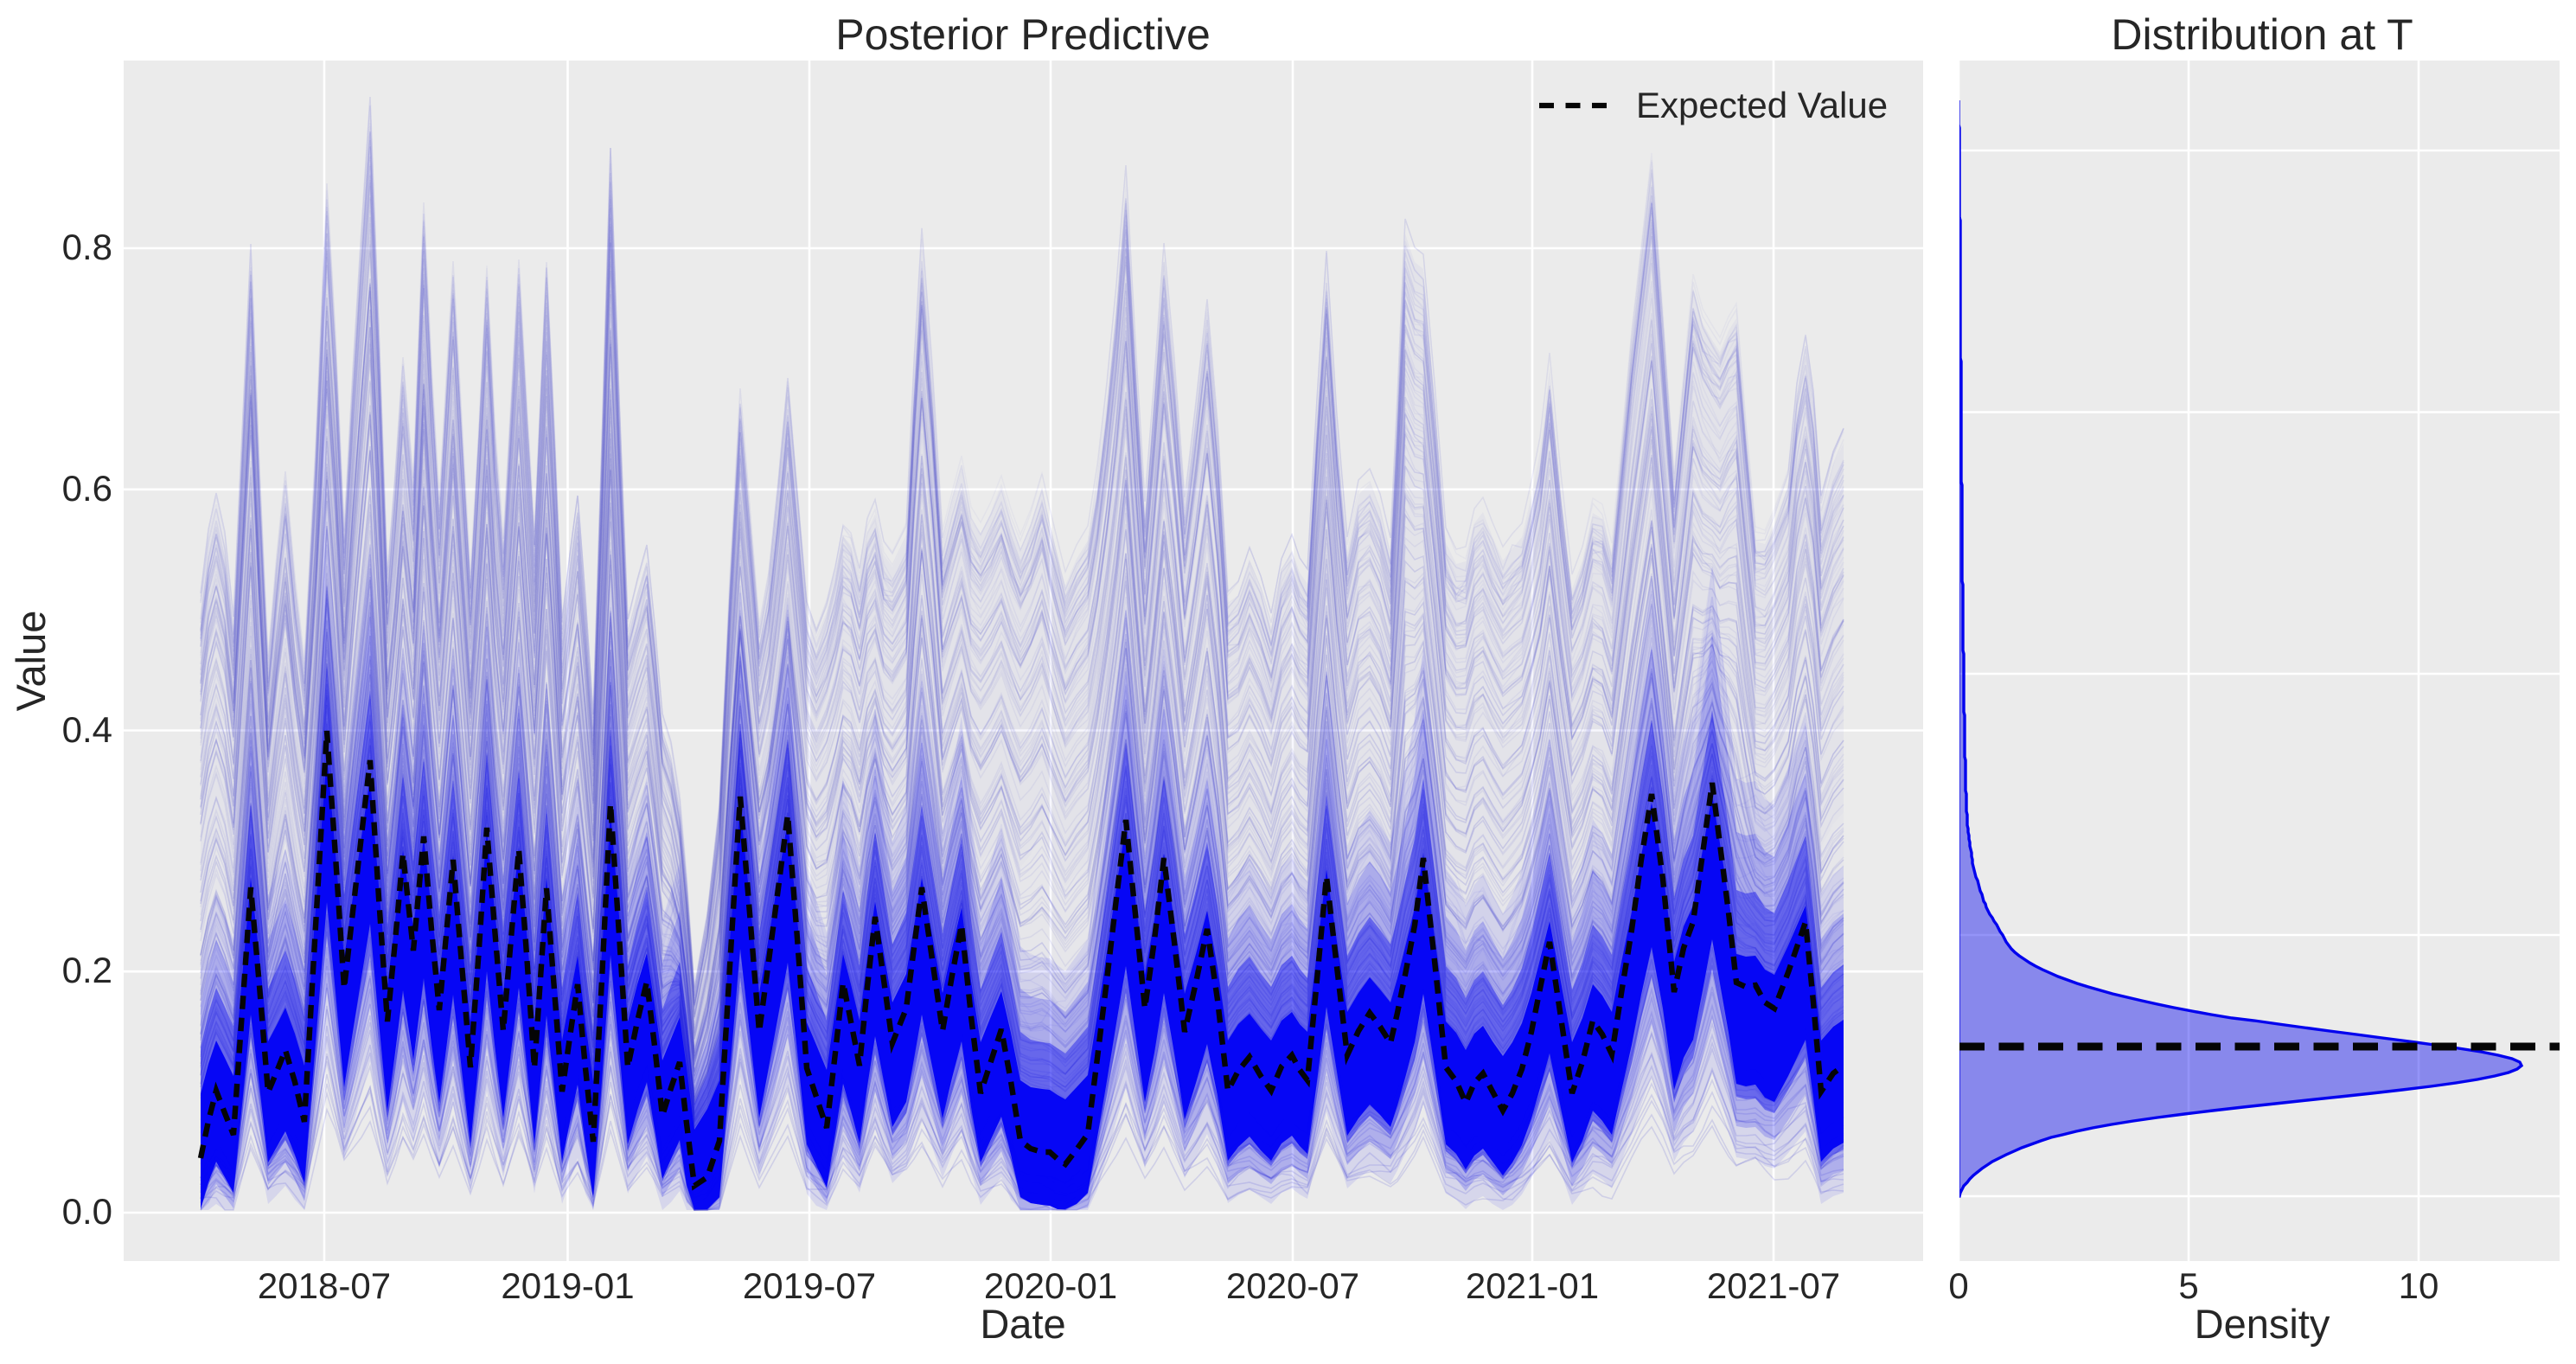 The image size is (2576, 1364). I want to click on svg-text: 0.2, so click(87, 970).